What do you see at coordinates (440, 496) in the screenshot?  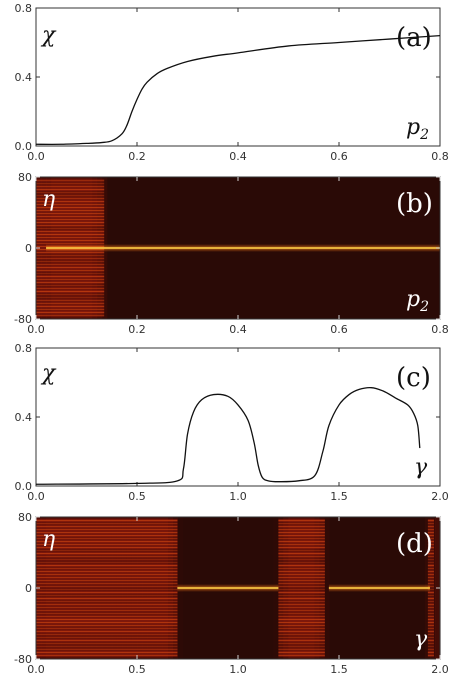 I see `x-tick-label: 2.0` at bounding box center [440, 496].